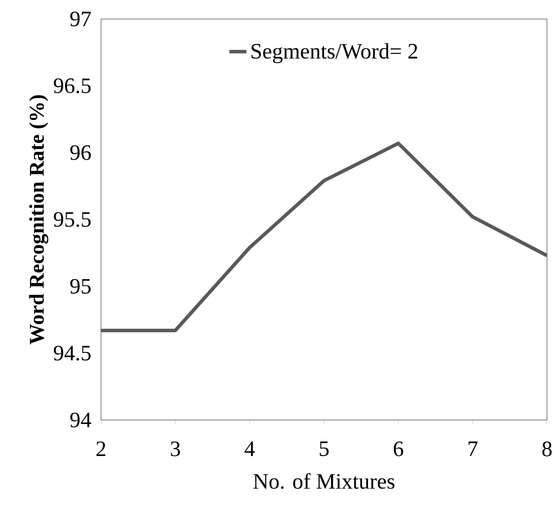  Describe the element at coordinates (81, 420) in the screenshot. I see `y-tick-label: 94` at that location.